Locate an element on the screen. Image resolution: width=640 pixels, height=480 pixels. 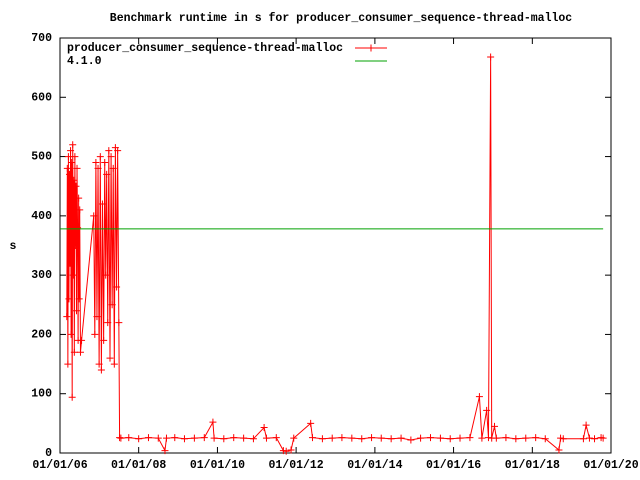
legend-label: producer_consumer_sequence-thread-malloc is located at coordinates (205, 48).